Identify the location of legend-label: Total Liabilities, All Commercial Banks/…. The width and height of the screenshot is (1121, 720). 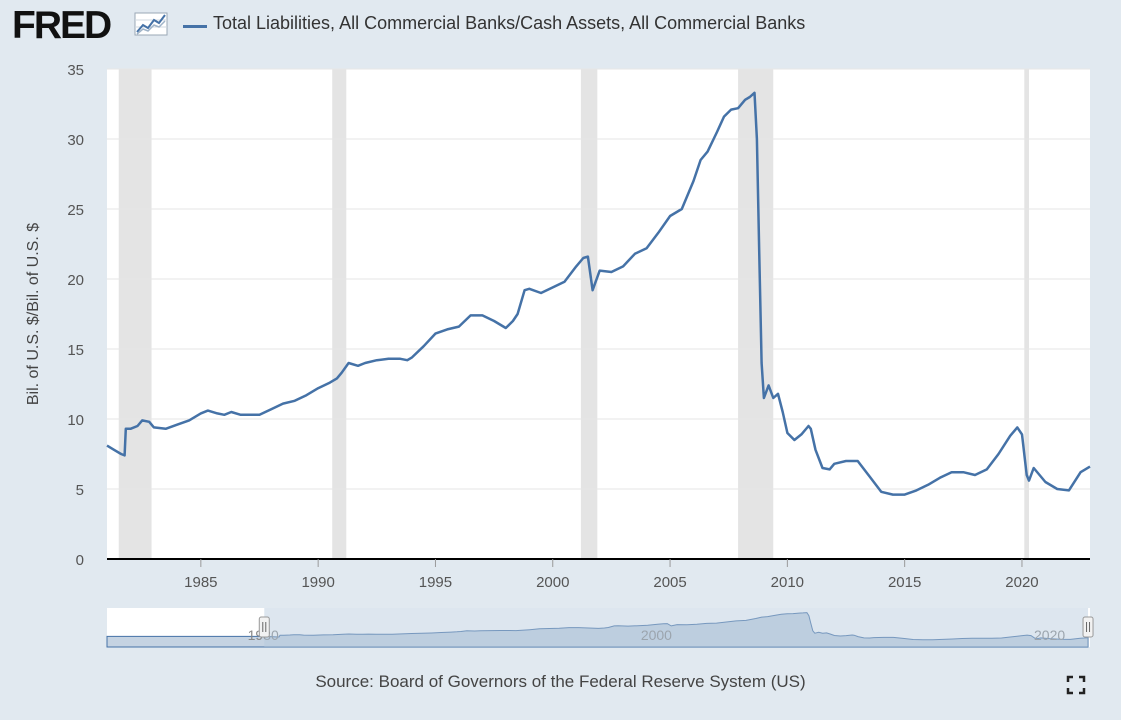
(509, 23).